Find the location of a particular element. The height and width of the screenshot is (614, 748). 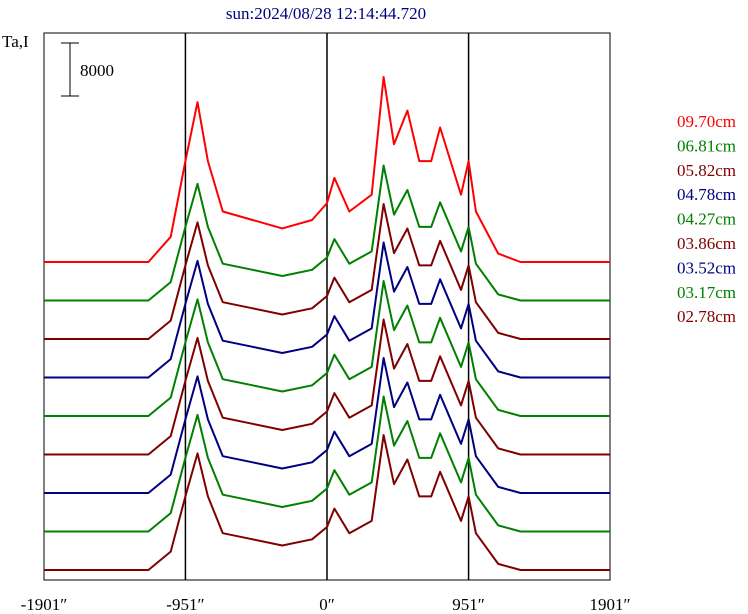

legend-entry: 03.86cm is located at coordinates (706, 243).